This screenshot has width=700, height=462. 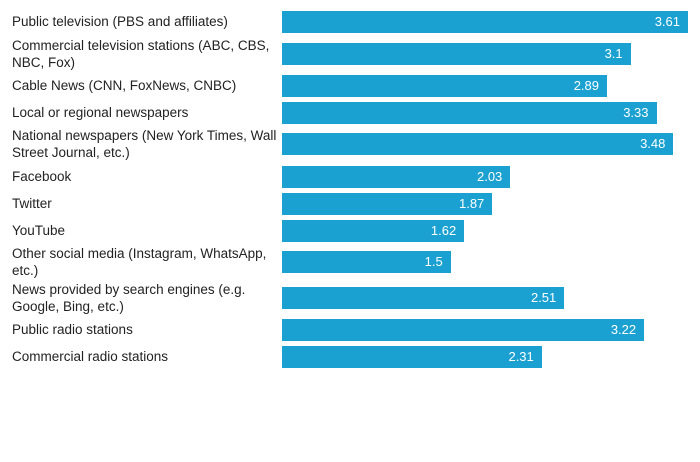 What do you see at coordinates (72, 329) in the screenshot?
I see `category-label: Public radio stations` at bounding box center [72, 329].